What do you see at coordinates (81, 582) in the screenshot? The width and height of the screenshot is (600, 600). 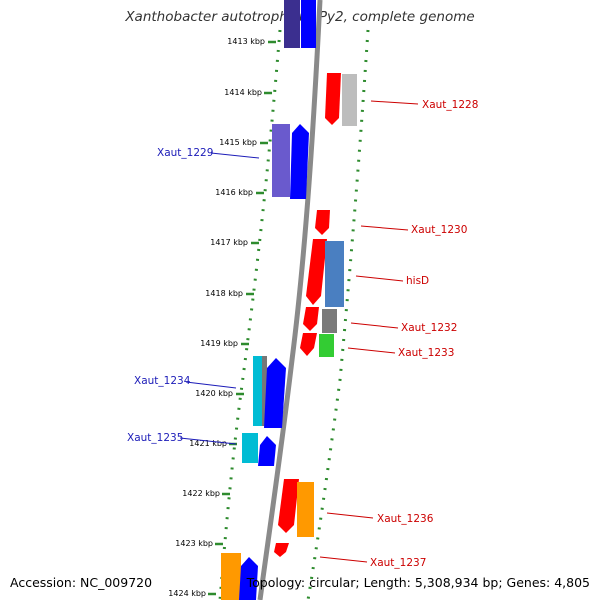 I see `accession-text: Accession: NC_009720` at bounding box center [81, 582].